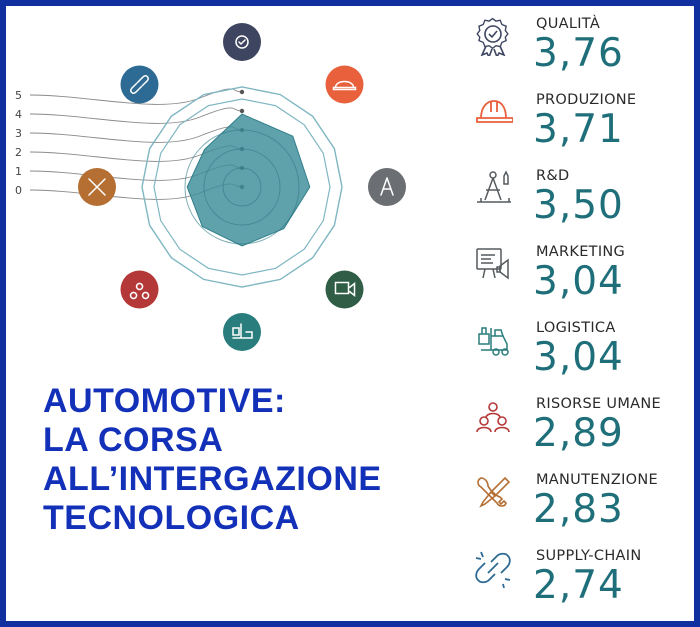 Image resolution: width=700 pixels, height=627 pixels. Describe the element at coordinates (589, 556) in the screenshot. I see `metric-label: SUPPLY-CHAIN` at that location.